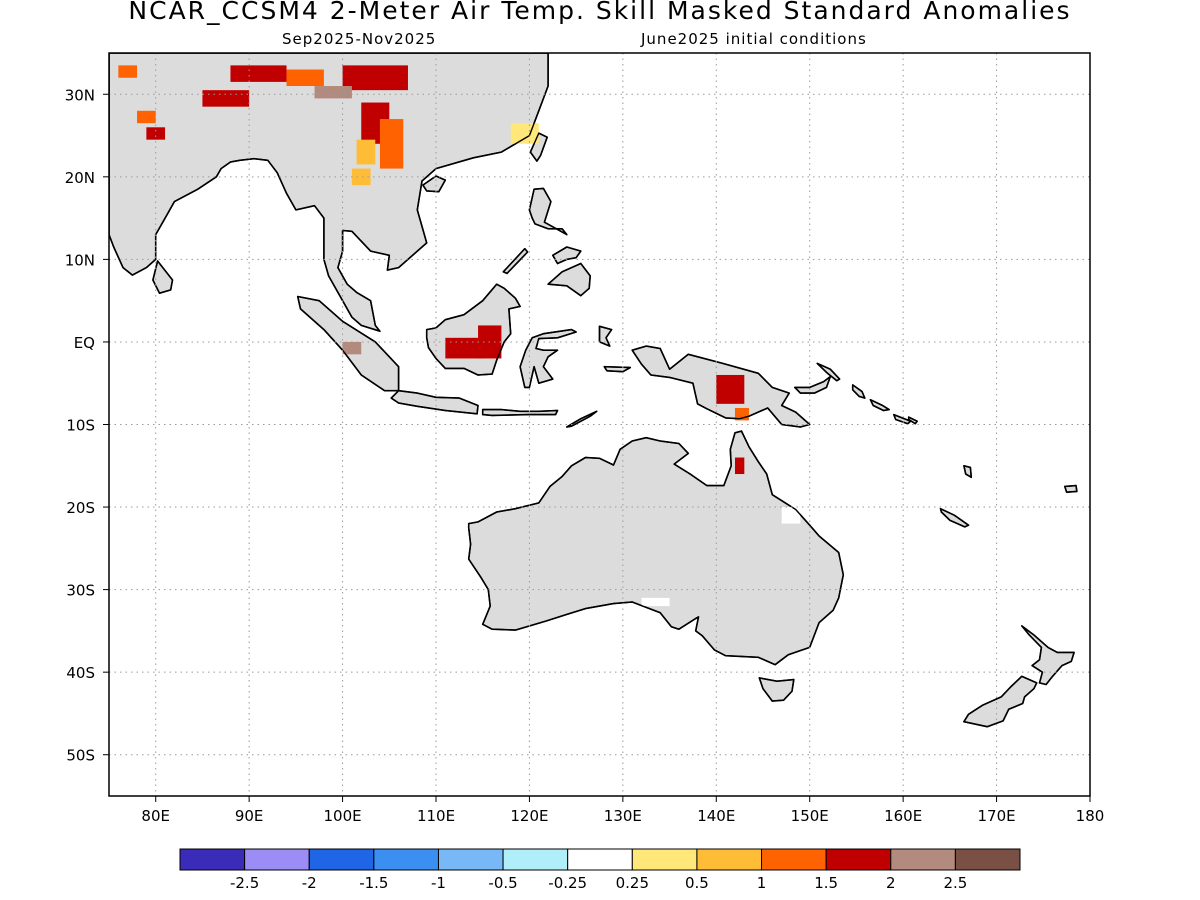 The height and width of the screenshot is (900, 1200). Describe the element at coordinates (80, 178) in the screenshot. I see `lat-tick-label: 20N` at that location.